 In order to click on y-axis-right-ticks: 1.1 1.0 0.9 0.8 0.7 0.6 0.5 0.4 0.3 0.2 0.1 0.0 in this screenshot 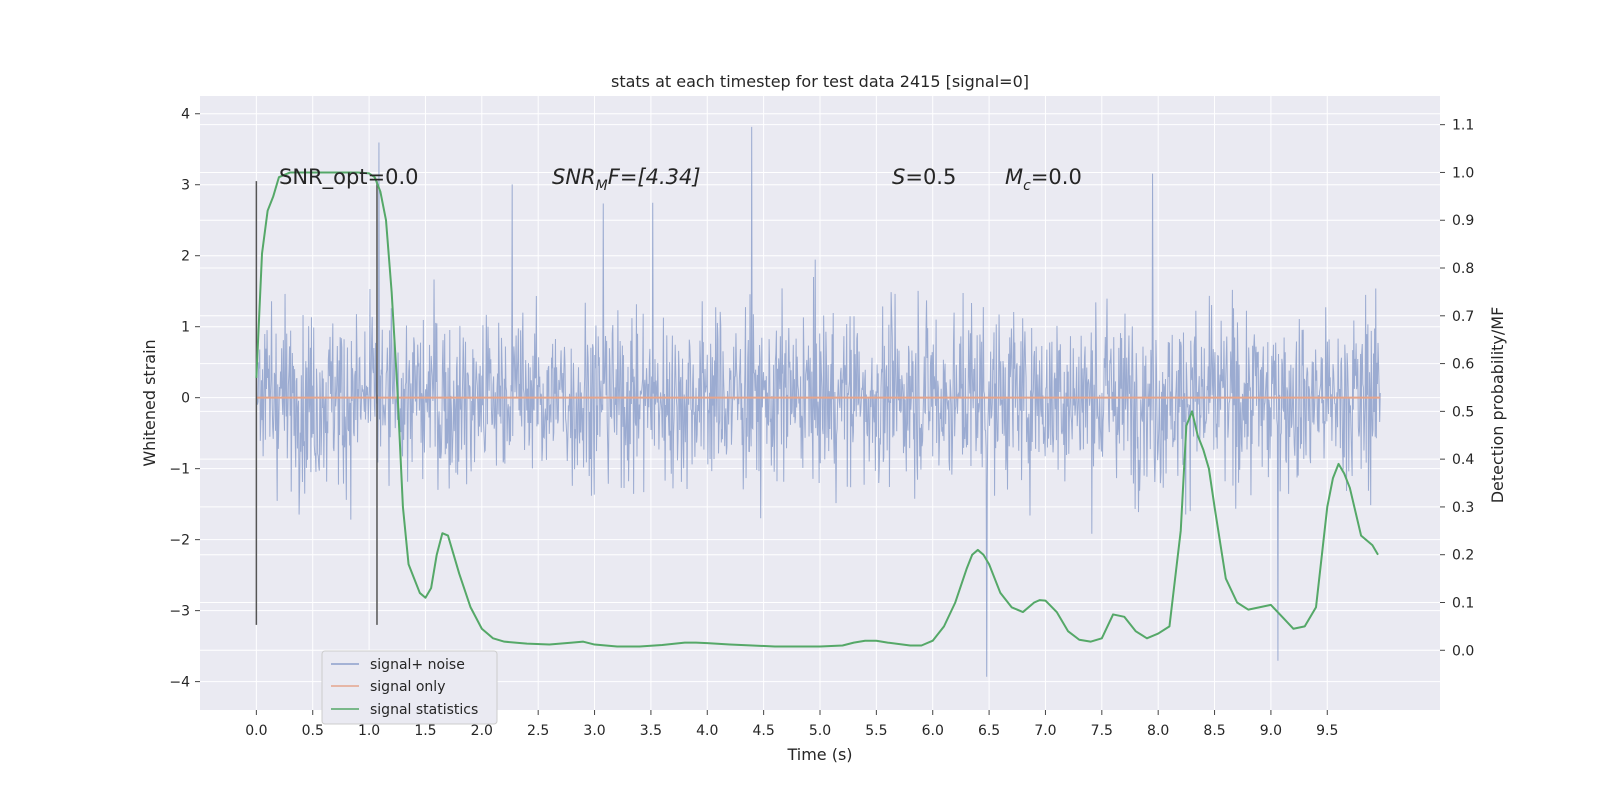, I will do `click(1457, 388)`.